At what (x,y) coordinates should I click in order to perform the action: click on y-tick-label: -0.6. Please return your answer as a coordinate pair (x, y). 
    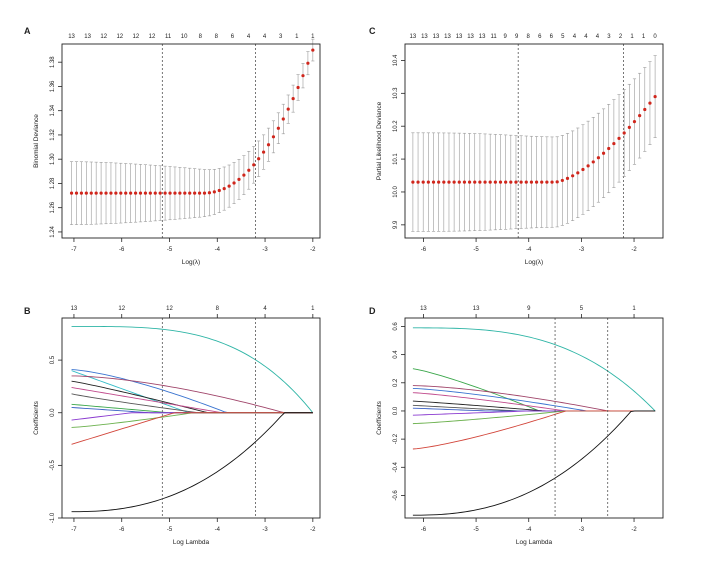
    Looking at the image, I should click on (396, 495).